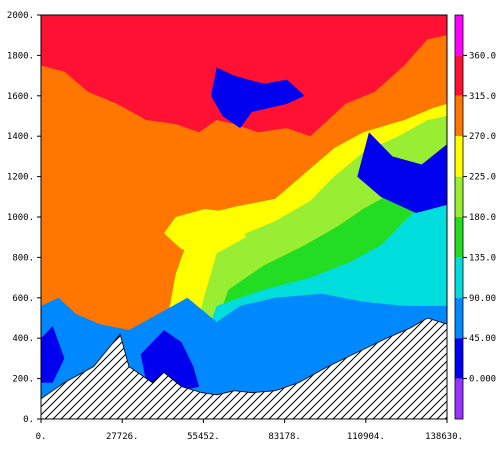 The image size is (501, 455). Describe the element at coordinates (482, 299) in the screenshot. I see `colorbar-label: 90.00` at that location.